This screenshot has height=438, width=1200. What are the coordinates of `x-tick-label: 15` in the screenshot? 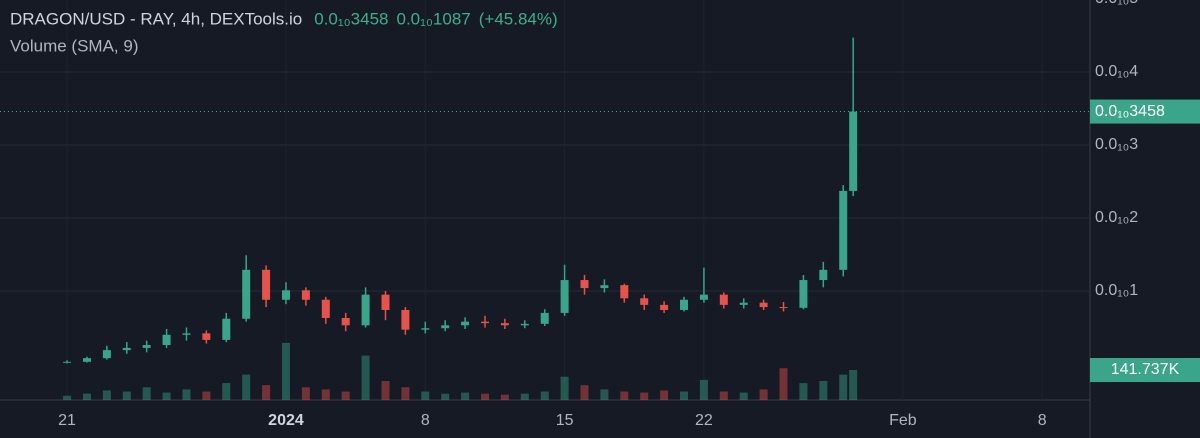 It's located at (565, 420).